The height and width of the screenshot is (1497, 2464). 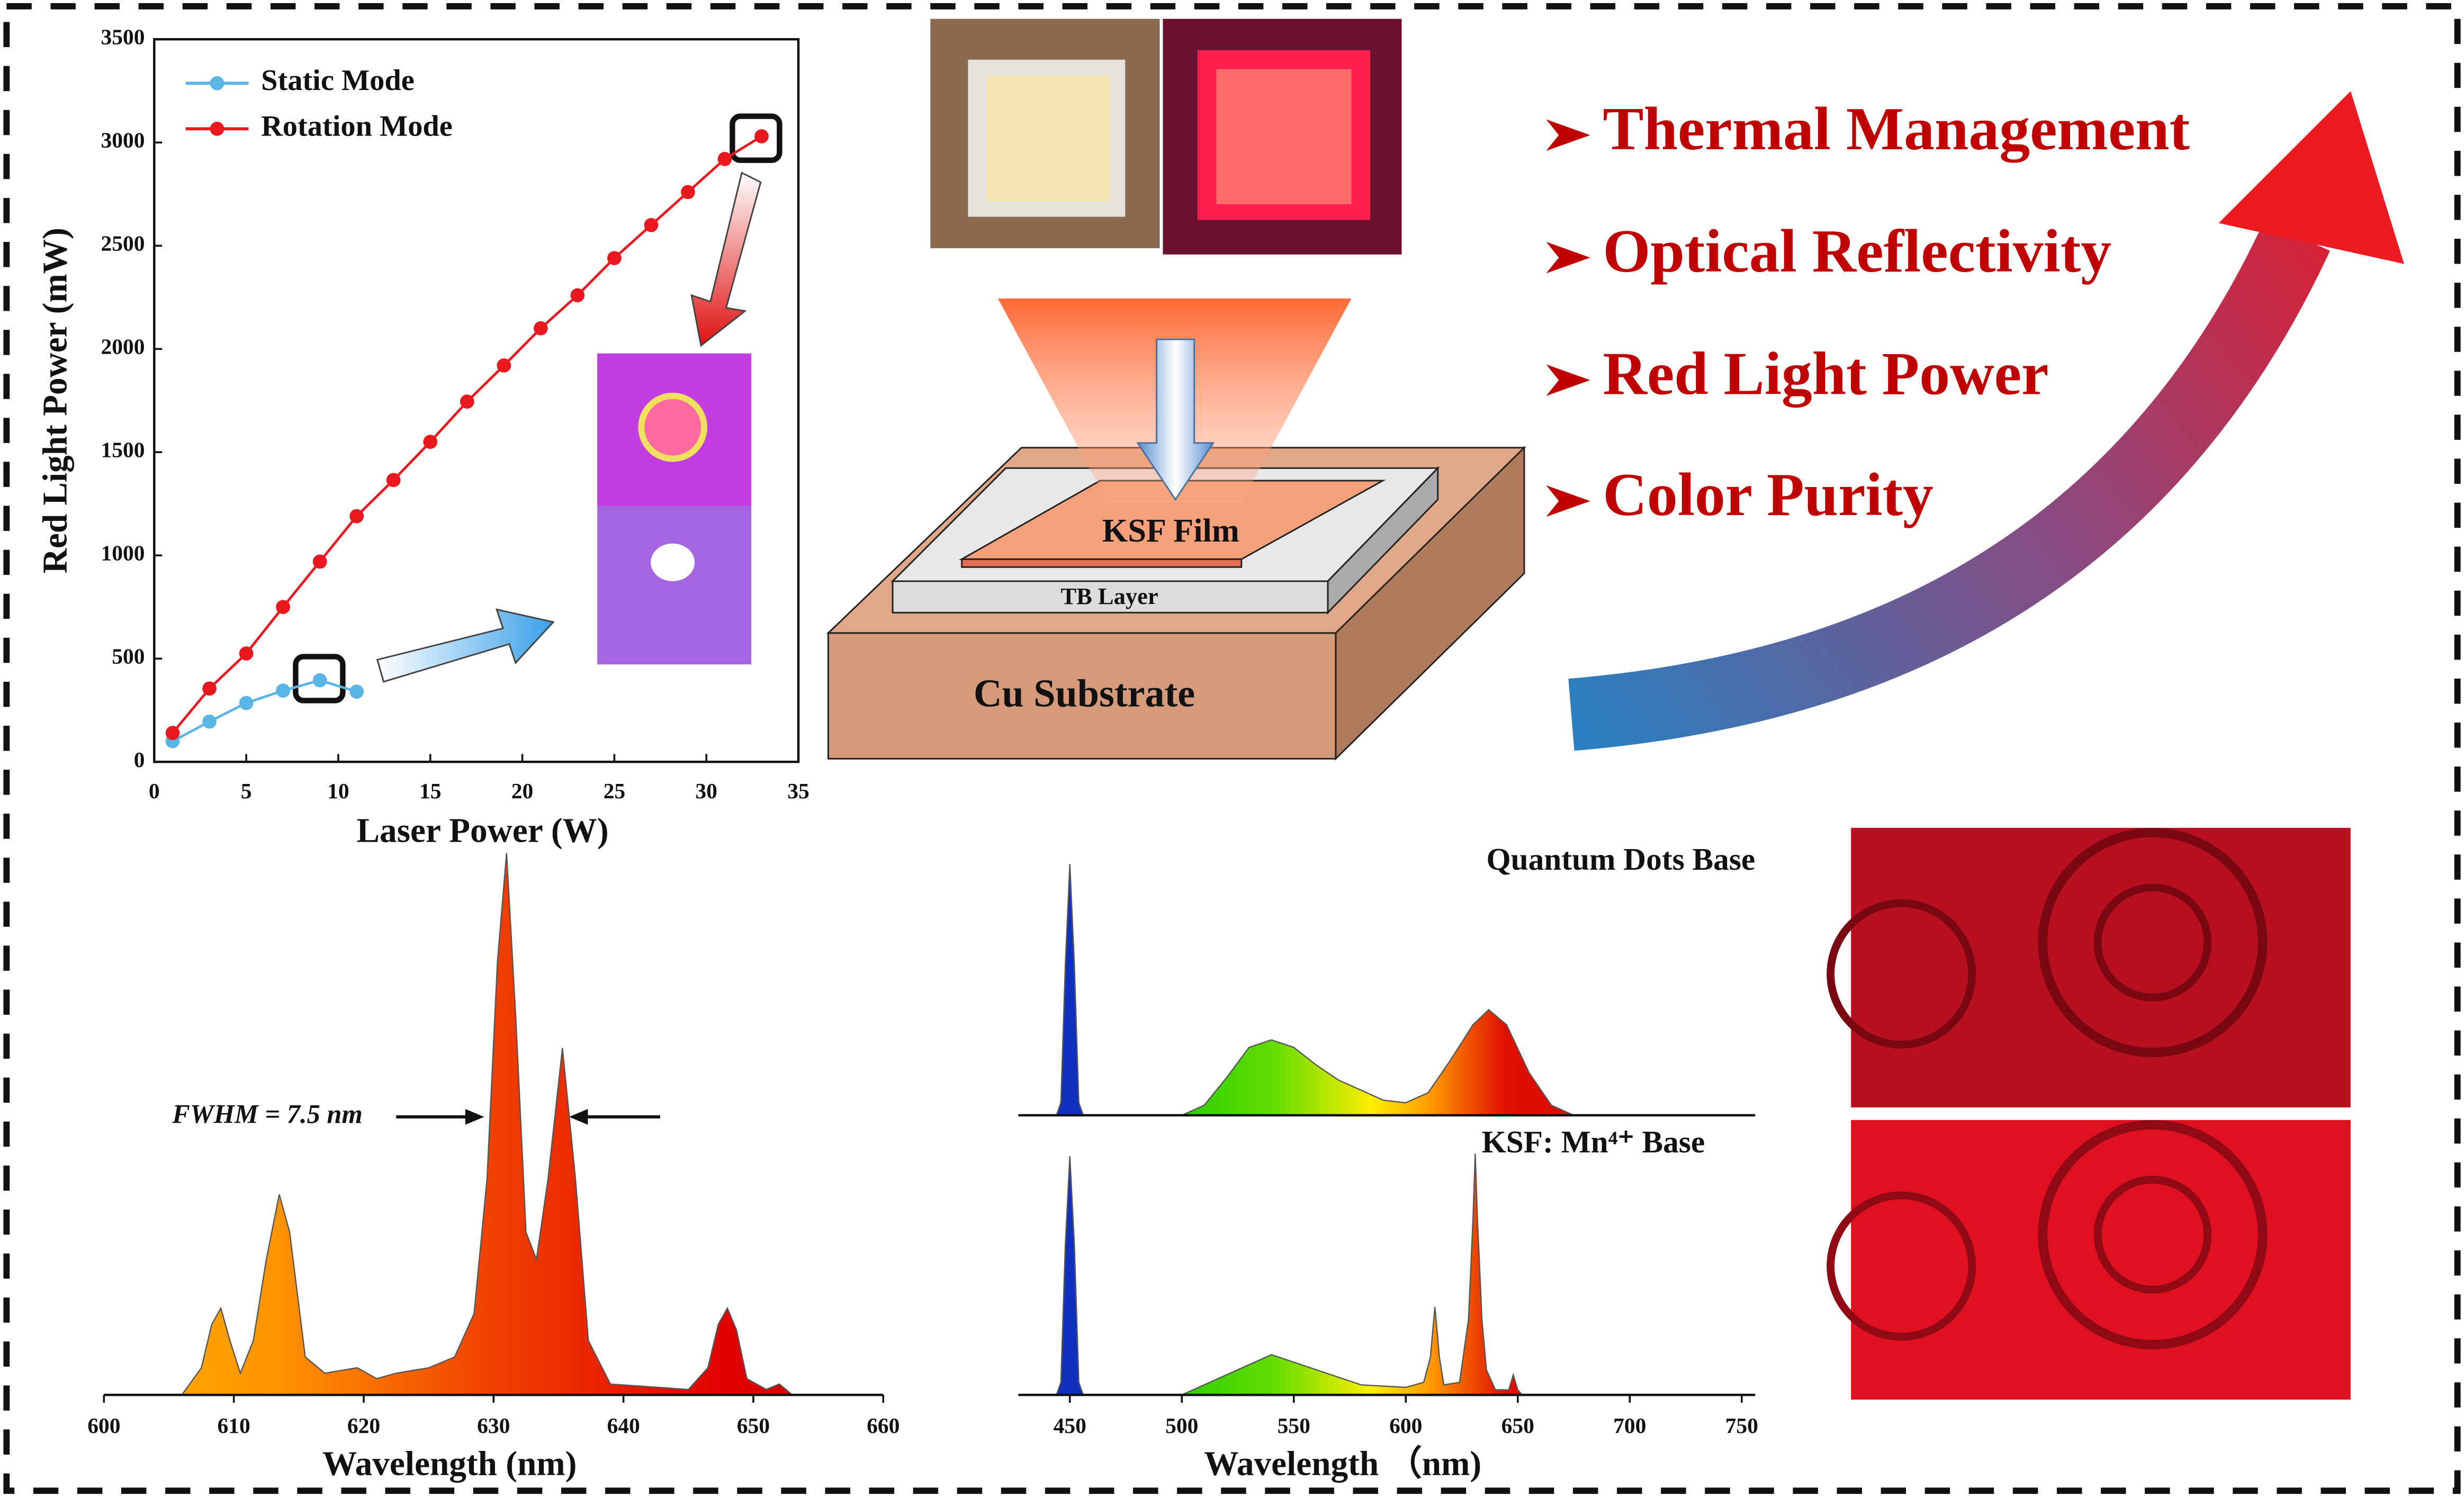 What do you see at coordinates (1768, 495) in the screenshot?
I see `highlight: Color Purity` at bounding box center [1768, 495].